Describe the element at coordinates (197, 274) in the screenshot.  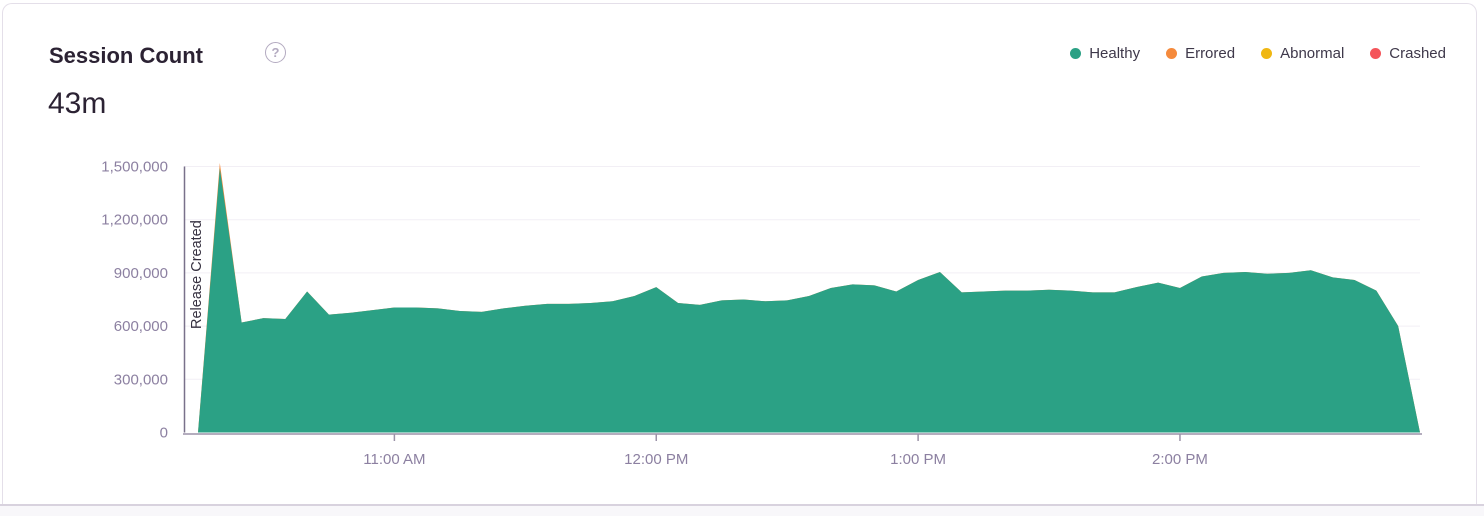
I see `release-marker-label: Release Created` at that location.